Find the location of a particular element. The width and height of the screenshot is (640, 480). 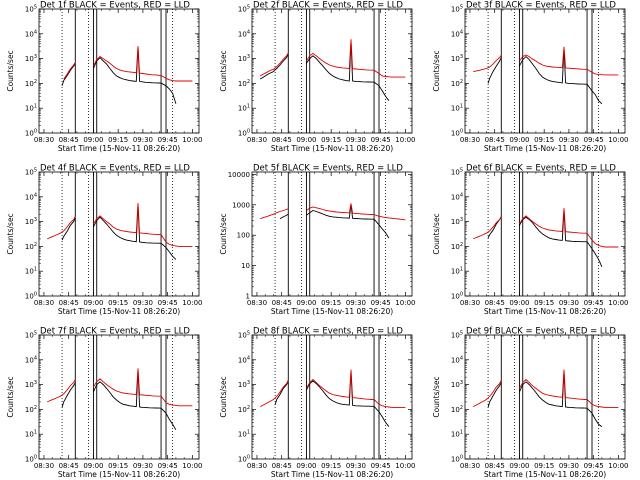

panel-title: Det 8f BLACK = Events, RED = LLD is located at coordinates (328, 332).